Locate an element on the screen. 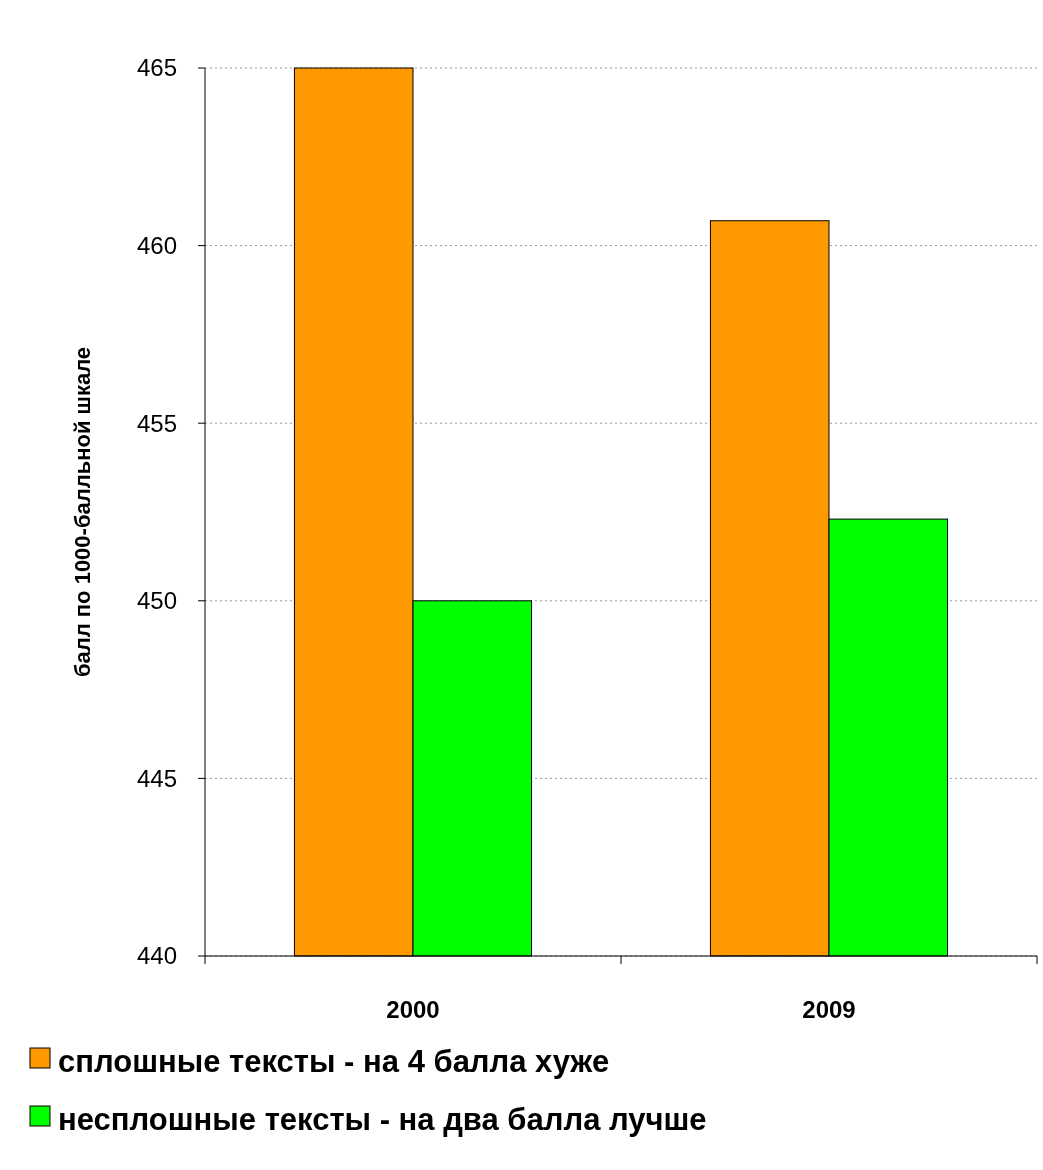  y-tick-label: 465 is located at coordinates (156, 68).